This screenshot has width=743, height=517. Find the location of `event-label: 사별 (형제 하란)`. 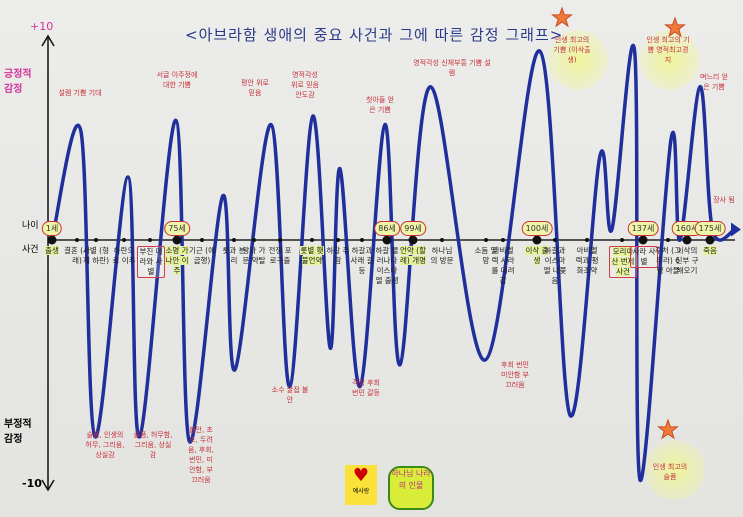

event-label: 사별 (형제 하란) is located at coordinates (96, 255).